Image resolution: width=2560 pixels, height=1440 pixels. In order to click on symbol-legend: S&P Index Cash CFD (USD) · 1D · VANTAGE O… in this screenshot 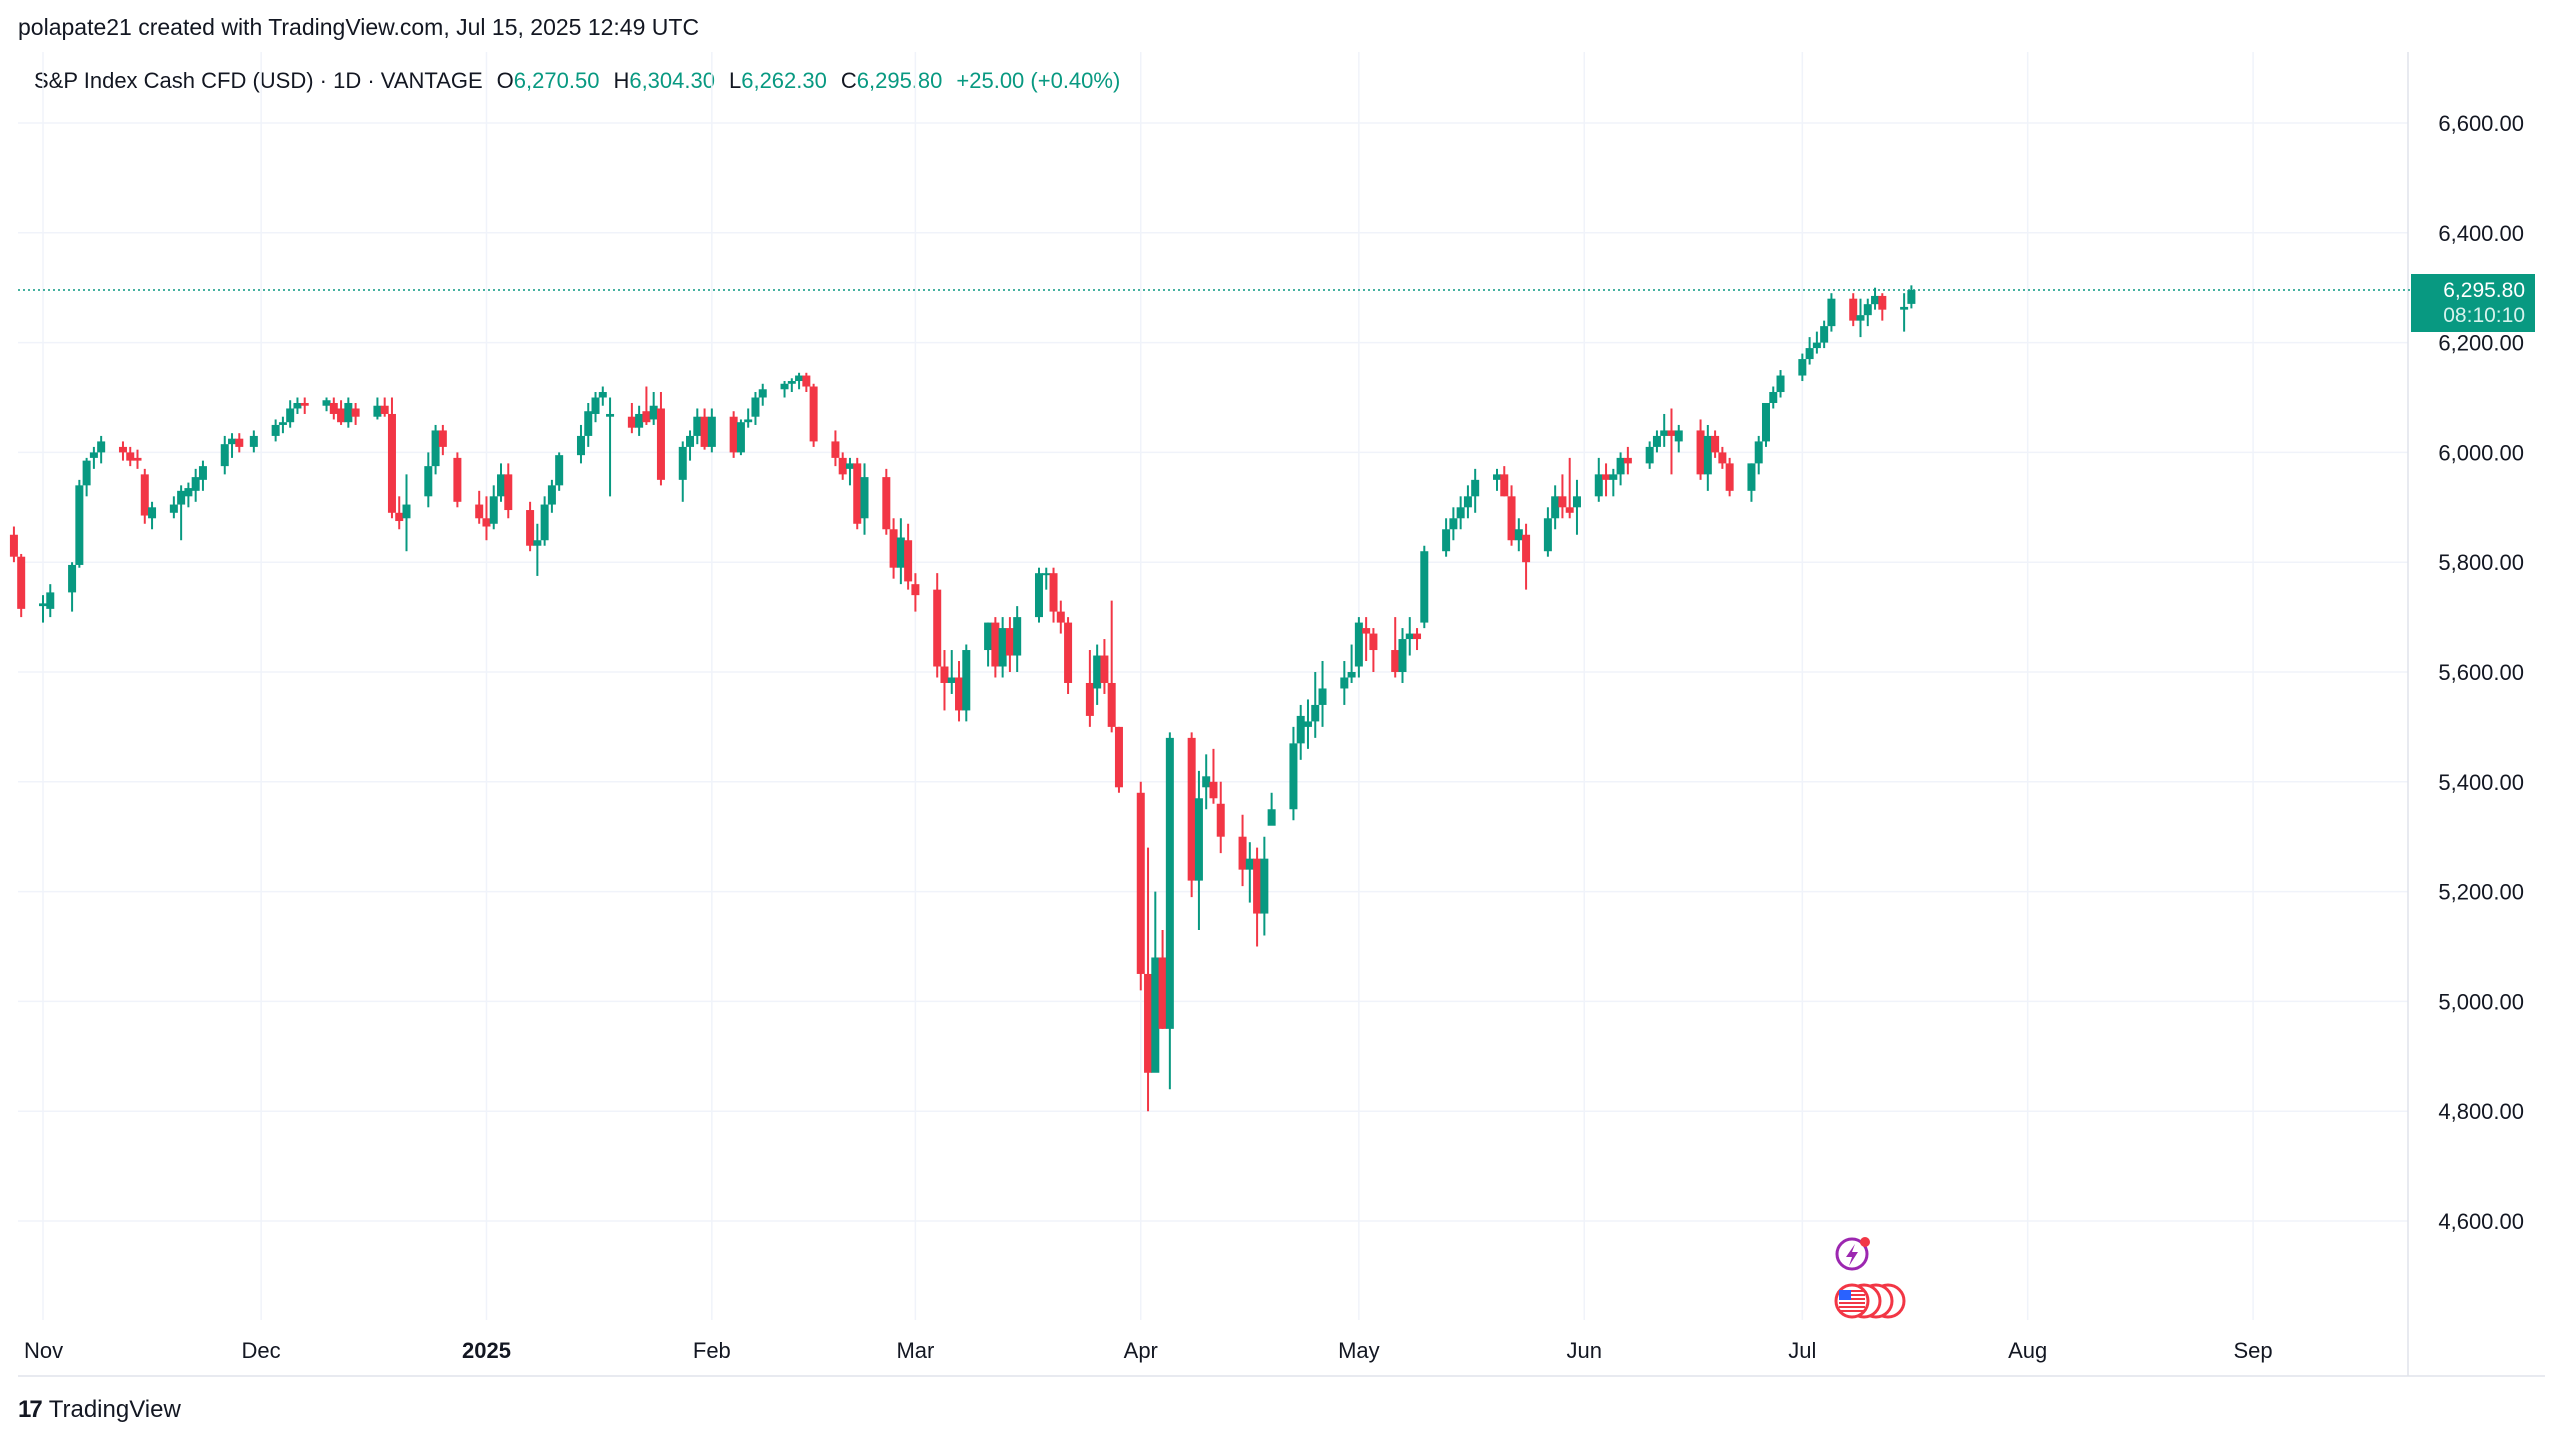, I will do `click(577, 81)`.